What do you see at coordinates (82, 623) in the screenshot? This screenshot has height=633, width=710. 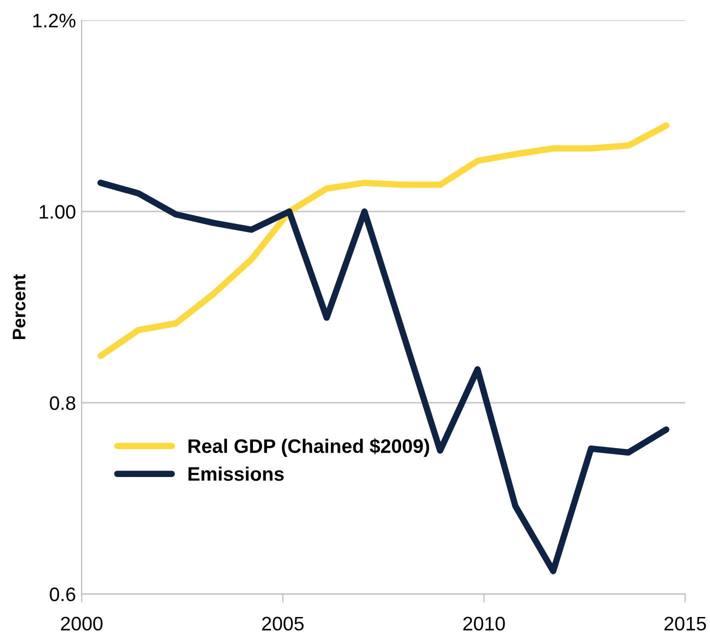 I see `x-tick-label: 2000` at bounding box center [82, 623].